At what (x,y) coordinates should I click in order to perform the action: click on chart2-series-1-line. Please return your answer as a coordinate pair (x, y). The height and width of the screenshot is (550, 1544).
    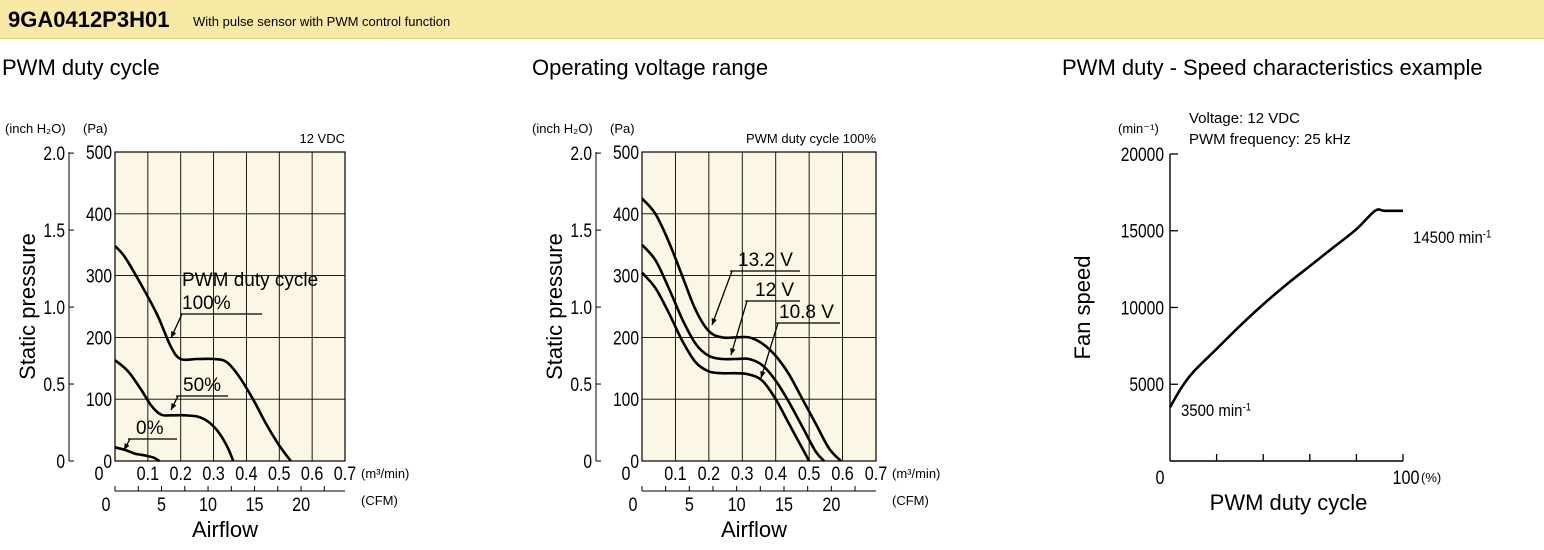
    Looking at the image, I should click on (733, 352).